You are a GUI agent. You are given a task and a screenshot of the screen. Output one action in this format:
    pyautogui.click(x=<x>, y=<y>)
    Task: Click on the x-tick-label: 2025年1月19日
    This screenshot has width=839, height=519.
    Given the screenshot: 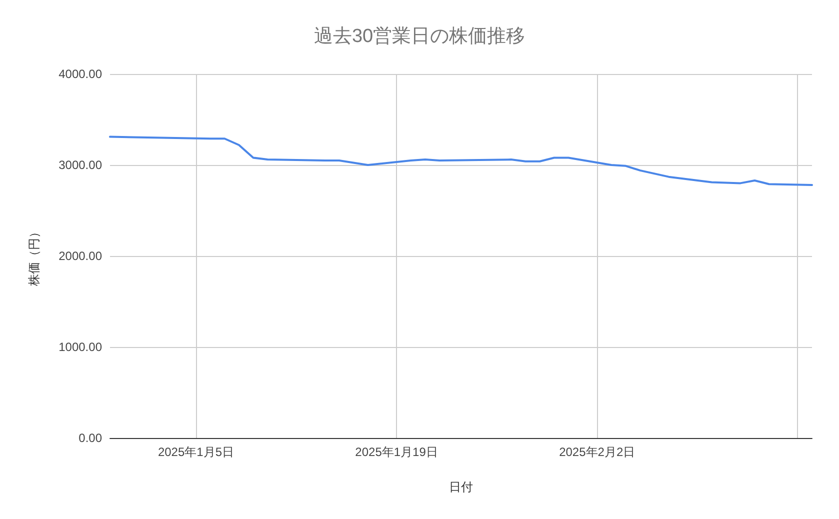 What is the action you would take?
    pyautogui.click(x=396, y=452)
    